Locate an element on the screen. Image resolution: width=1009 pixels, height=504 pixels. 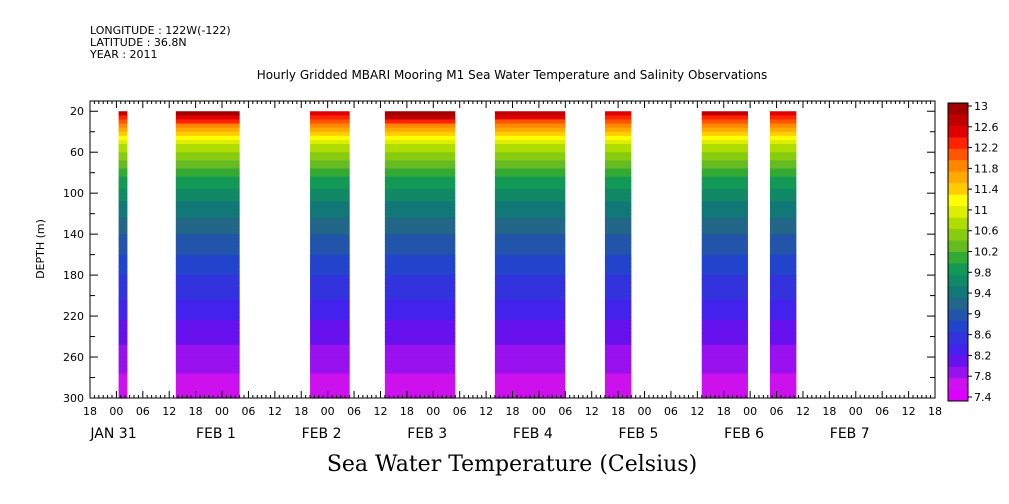
y-axis-label: DEPTH (m) is located at coordinates (40, 249).